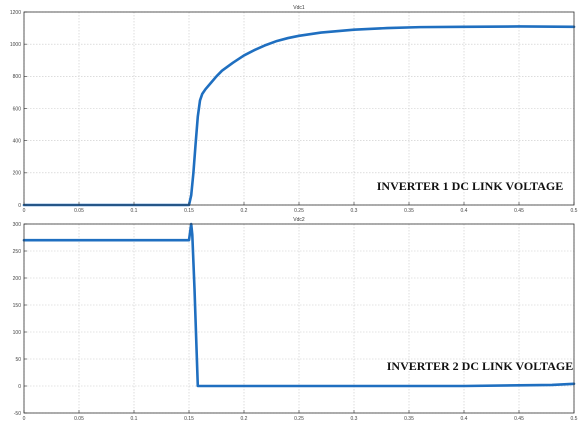  Describe the element at coordinates (17, 109) in the screenshot. I see `y-tick-label: 600` at that location.